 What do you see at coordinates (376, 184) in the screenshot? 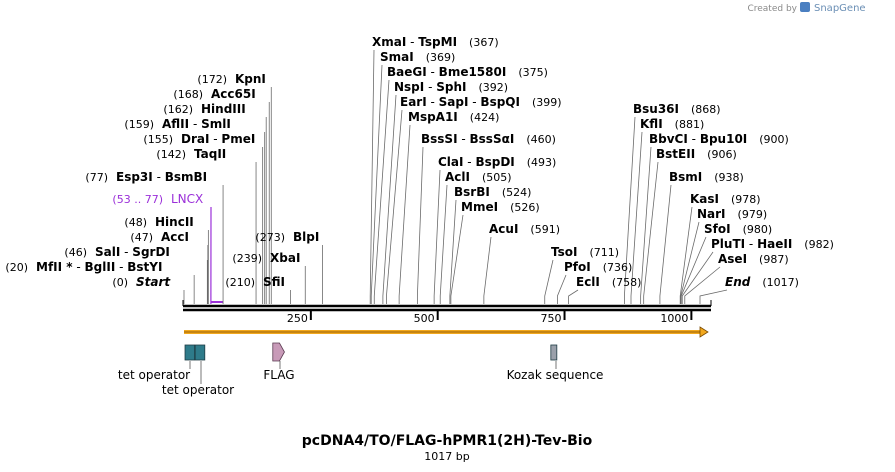
I see `site-smai-connector` at bounding box center [376, 184].